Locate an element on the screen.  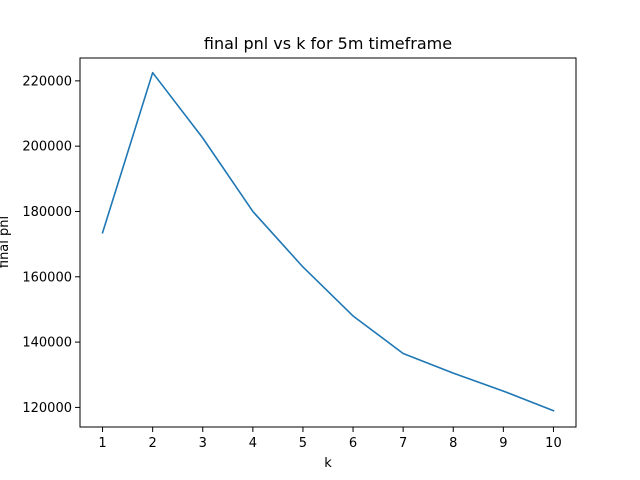
x-tick-label: 9 is located at coordinates (503, 443).